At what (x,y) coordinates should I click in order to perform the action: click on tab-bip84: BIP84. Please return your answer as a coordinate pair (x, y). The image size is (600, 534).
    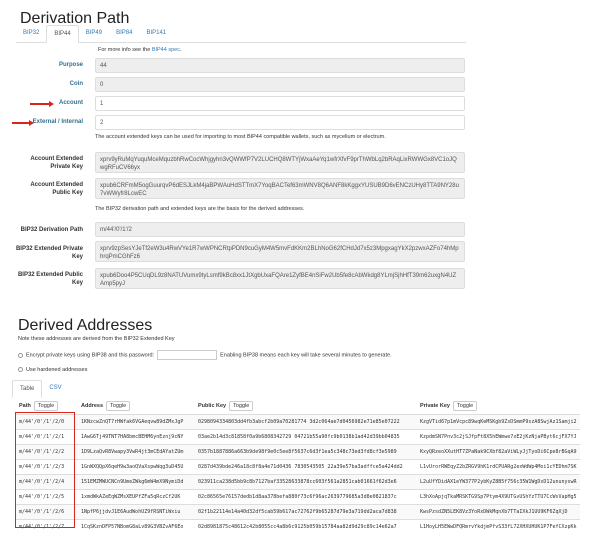
    Looking at the image, I should click on (124, 33).